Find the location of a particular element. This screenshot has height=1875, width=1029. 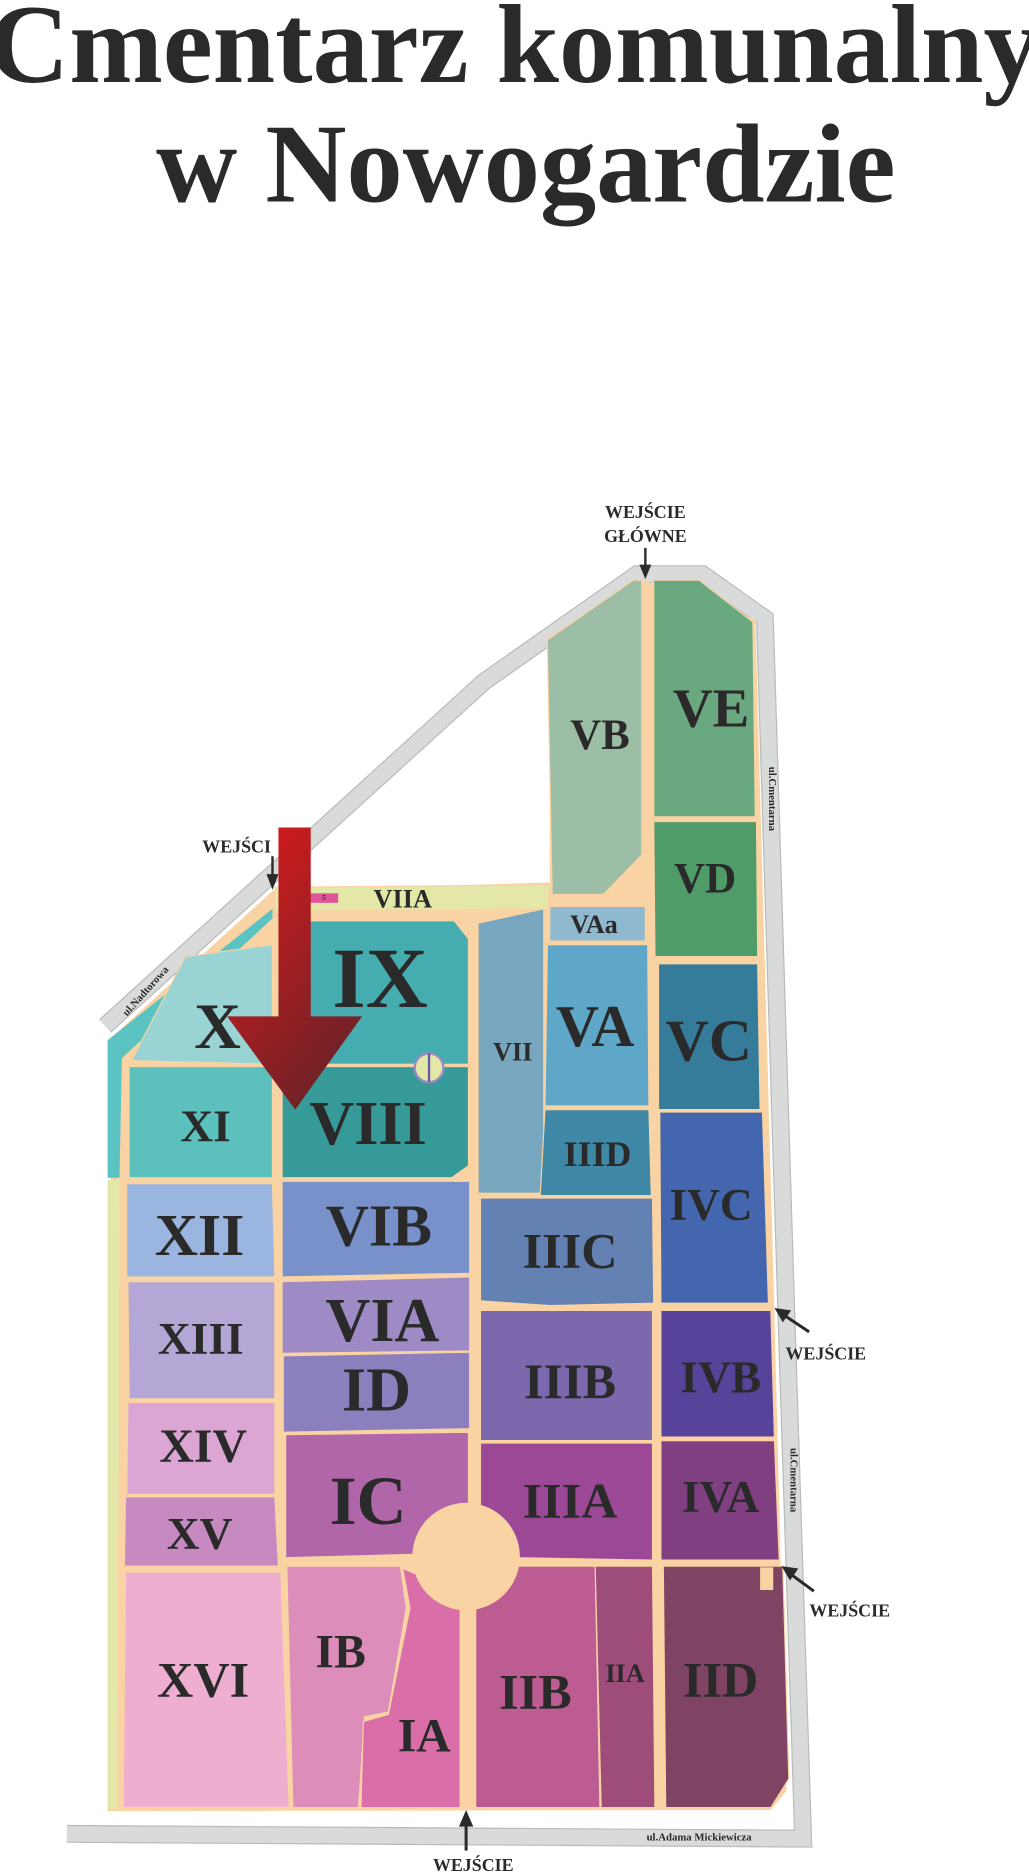

label-VD: VD is located at coordinates (705, 878).